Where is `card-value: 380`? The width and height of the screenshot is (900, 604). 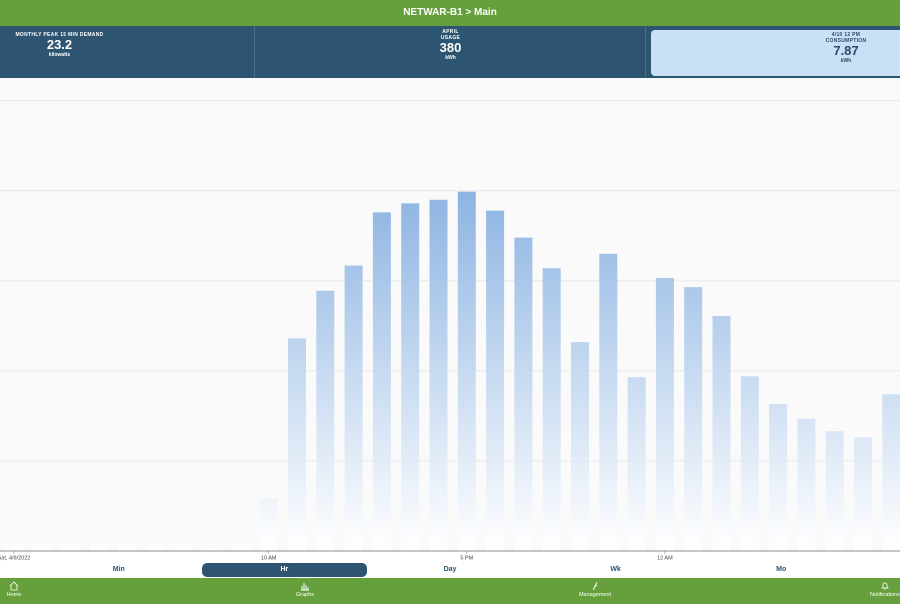
card-value: 380 is located at coordinates (450, 47).